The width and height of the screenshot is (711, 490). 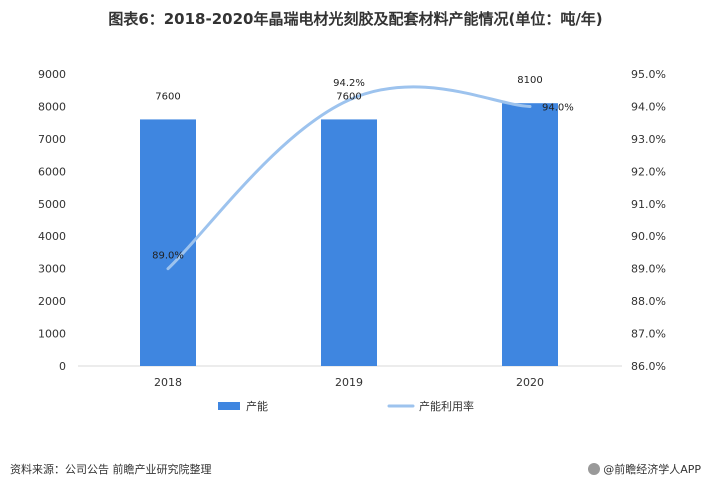 I want to click on brand-logo-icon, so click(x=594, y=469).